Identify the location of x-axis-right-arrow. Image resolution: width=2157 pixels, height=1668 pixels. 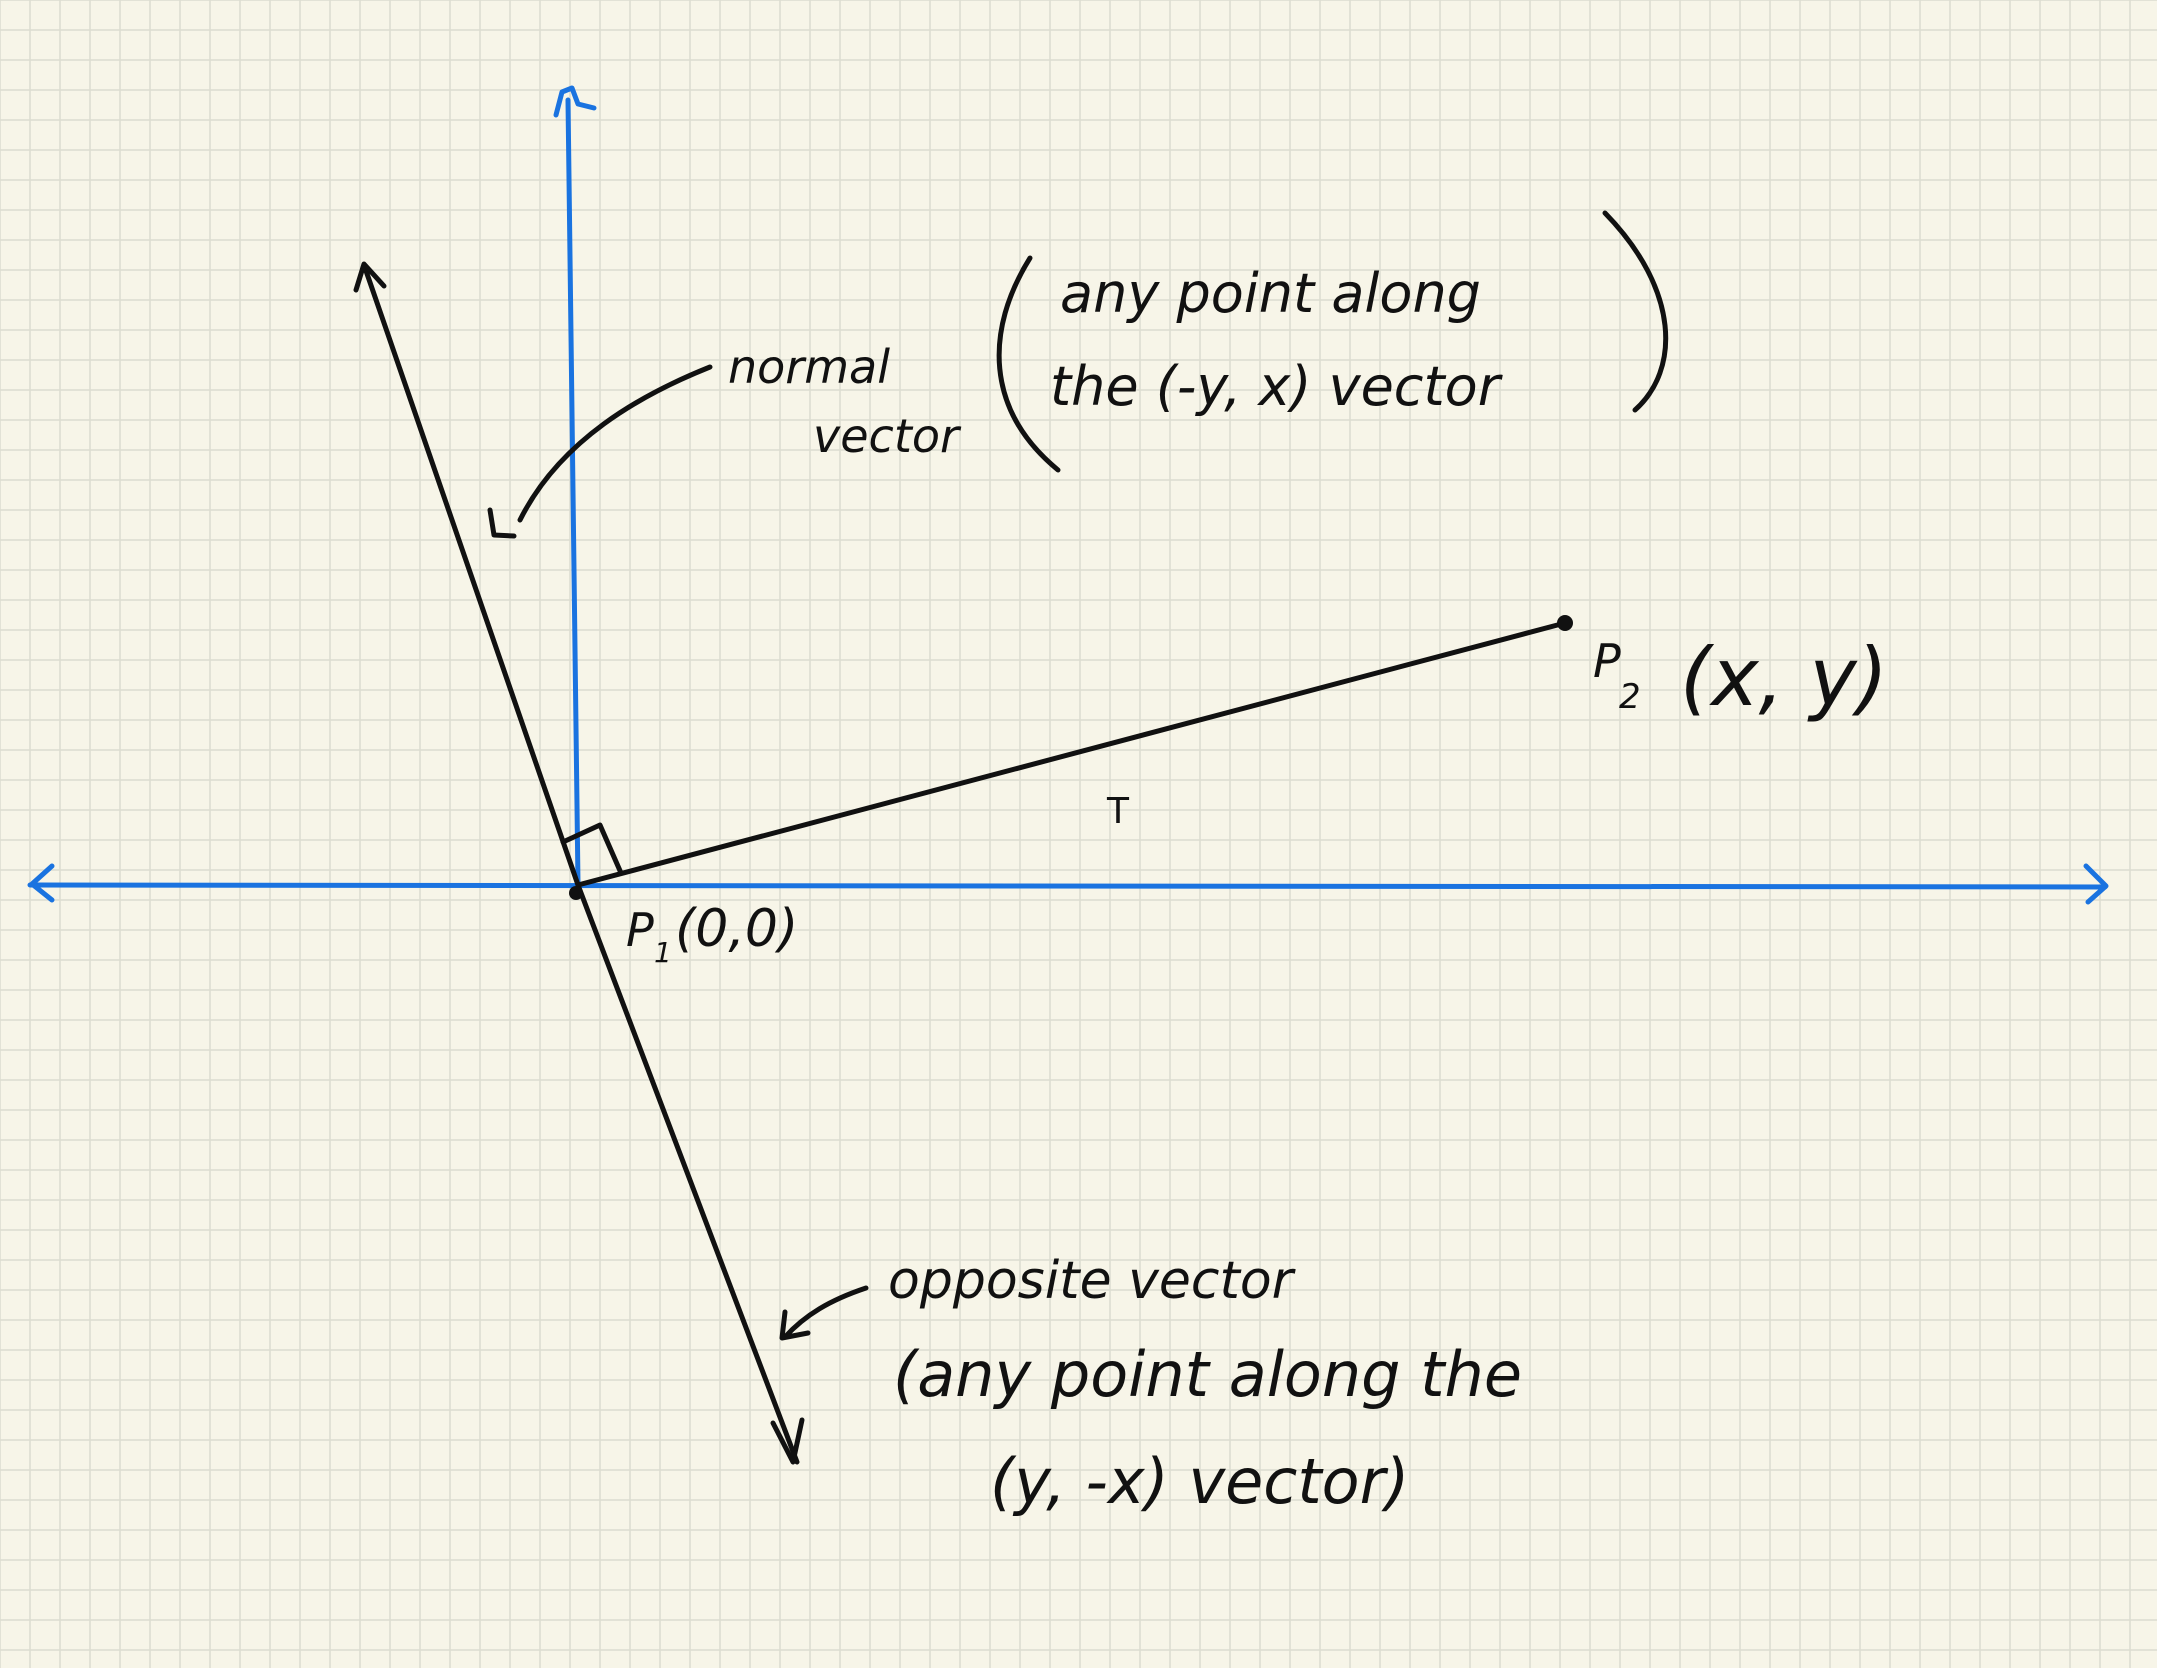
(2096, 884).